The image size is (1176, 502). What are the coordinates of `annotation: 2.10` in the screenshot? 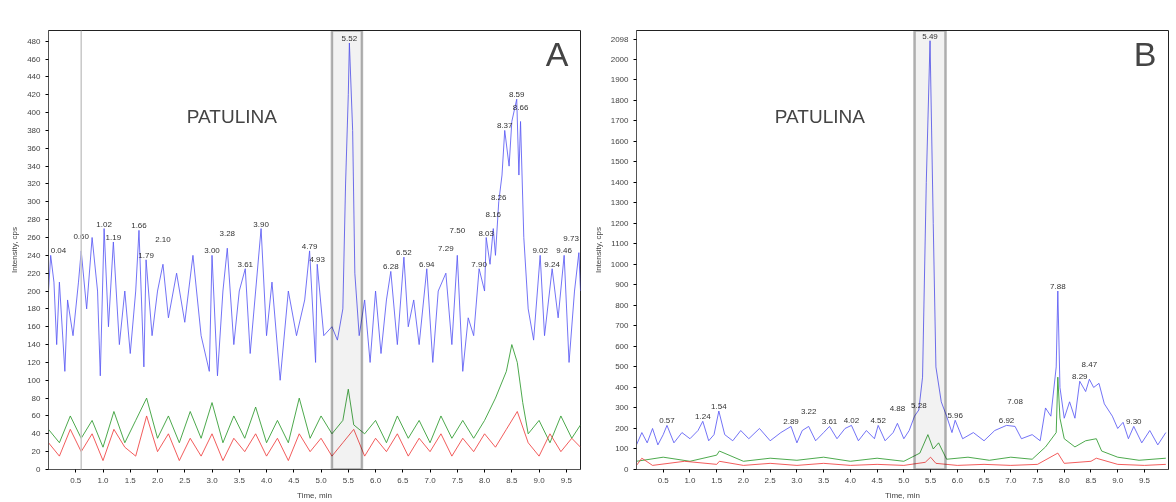 It's located at (163, 240).